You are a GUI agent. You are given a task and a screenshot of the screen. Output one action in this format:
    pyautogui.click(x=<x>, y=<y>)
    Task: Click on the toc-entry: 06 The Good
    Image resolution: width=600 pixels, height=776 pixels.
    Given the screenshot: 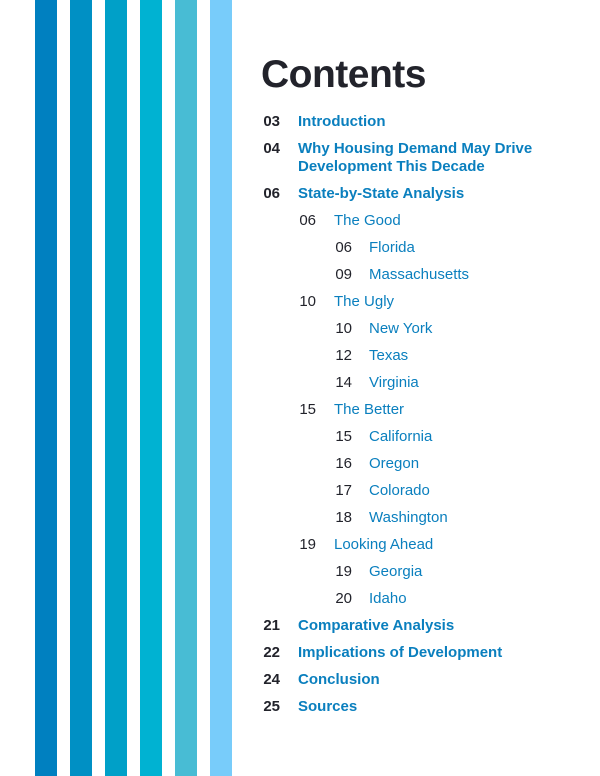 What is the action you would take?
    pyautogui.click(x=300, y=220)
    